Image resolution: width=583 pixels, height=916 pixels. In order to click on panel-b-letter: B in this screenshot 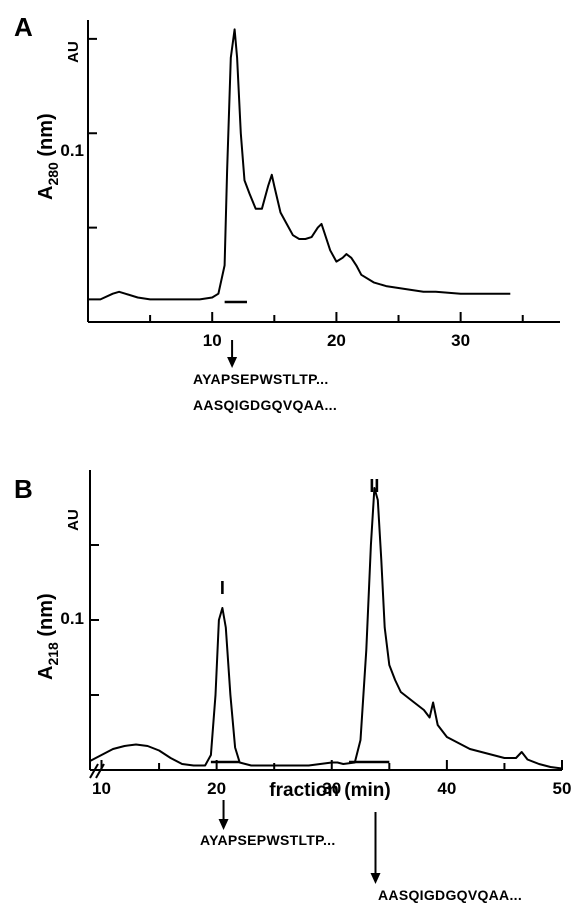, I will do `click(23, 489)`.